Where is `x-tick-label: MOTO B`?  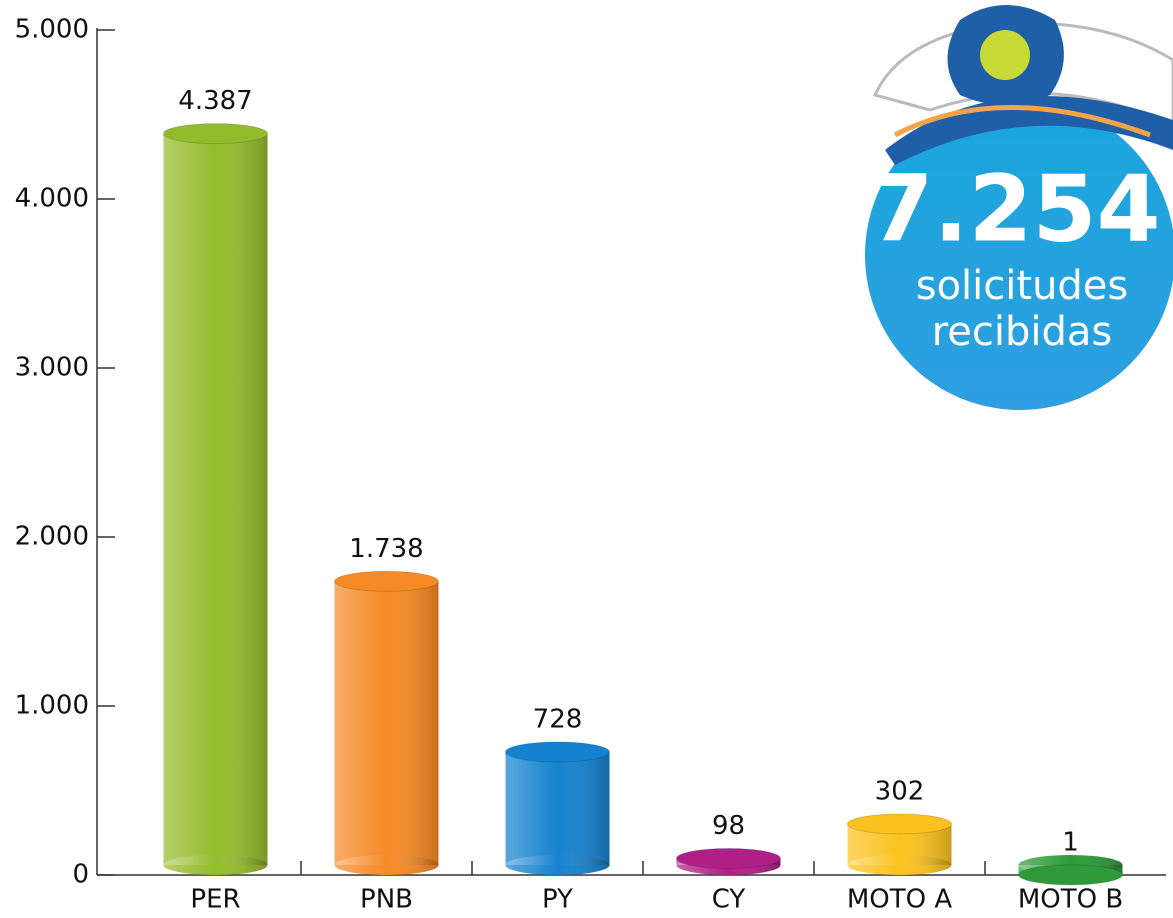
x-tick-label: MOTO B is located at coordinates (1070, 900).